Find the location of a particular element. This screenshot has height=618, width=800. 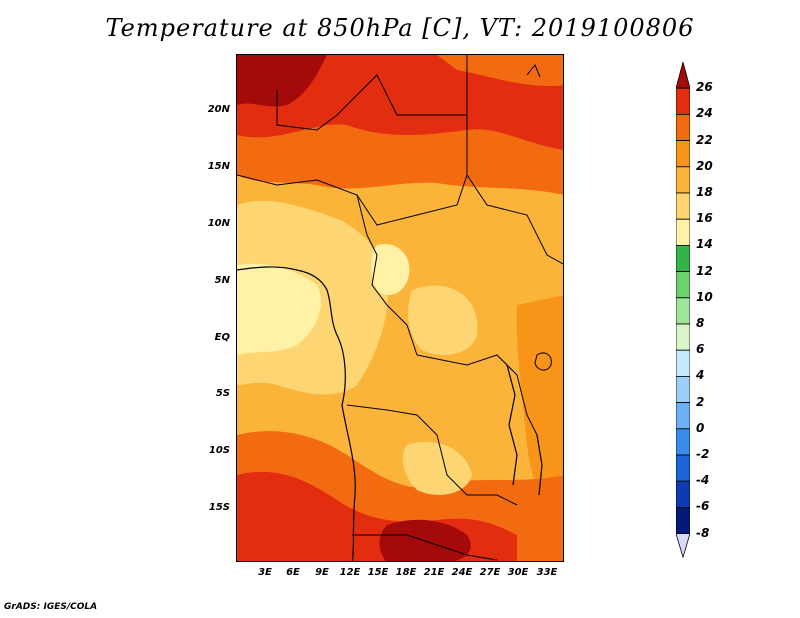

x-label-24e: 24E is located at coordinates (462, 572).